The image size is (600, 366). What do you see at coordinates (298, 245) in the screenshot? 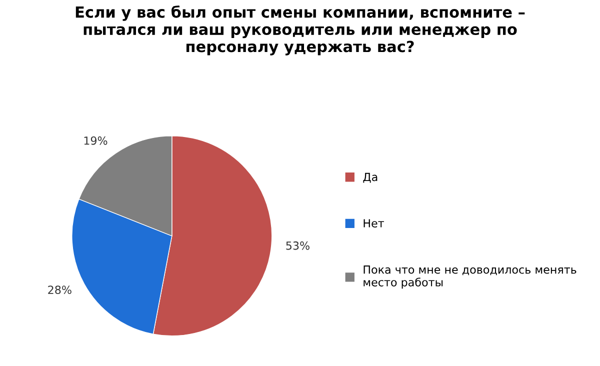
I see `data-label: 53%` at bounding box center [298, 245].